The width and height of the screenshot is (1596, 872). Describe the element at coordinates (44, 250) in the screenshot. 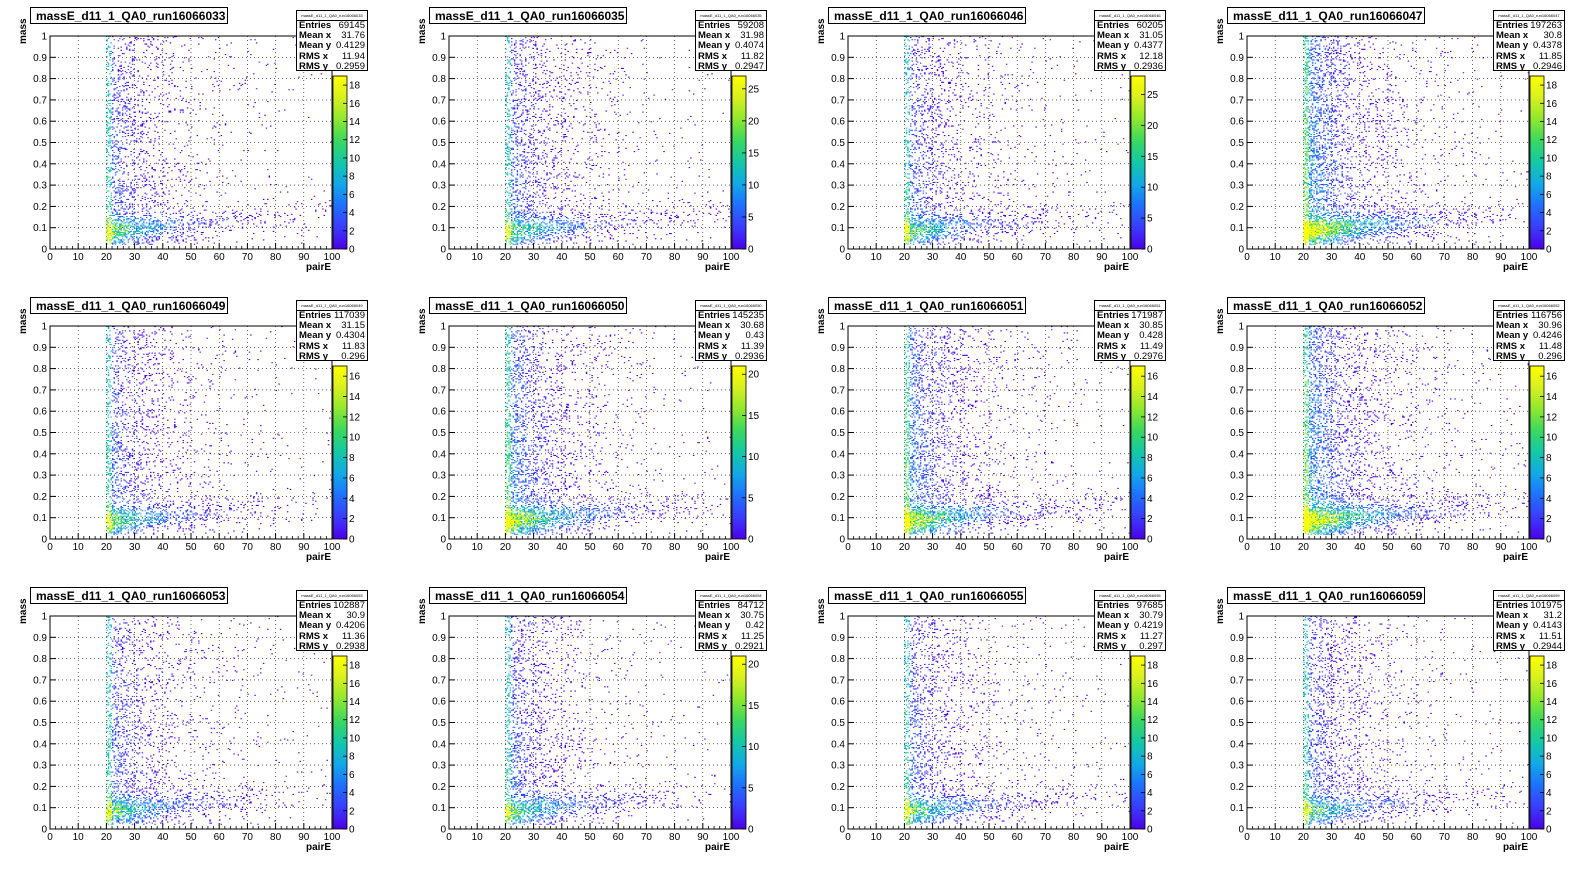

I see `y-tick-label: 0` at that location.